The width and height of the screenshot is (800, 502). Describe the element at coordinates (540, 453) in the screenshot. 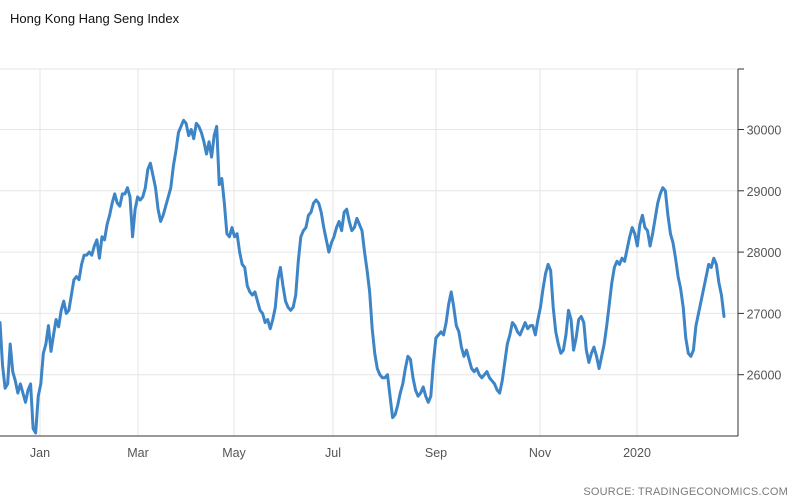

I see `x-tick-label: Nov` at that location.